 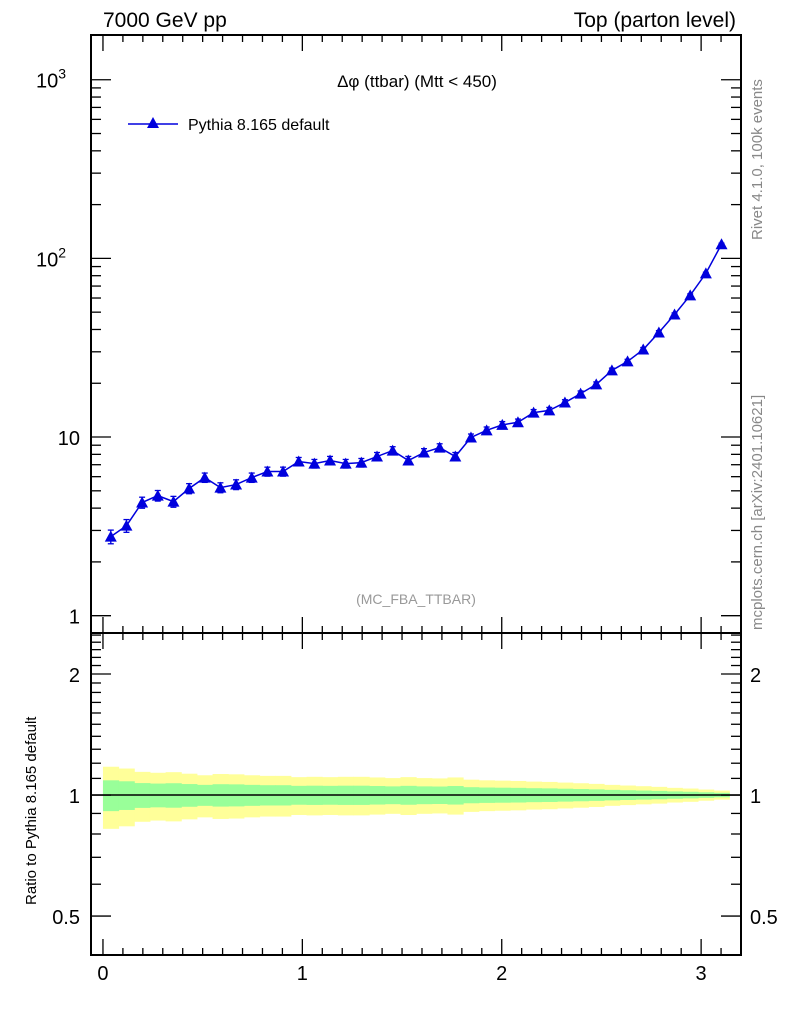 What do you see at coordinates (165, 20) in the screenshot?
I see `header-left: 7000 GeV pp` at bounding box center [165, 20].